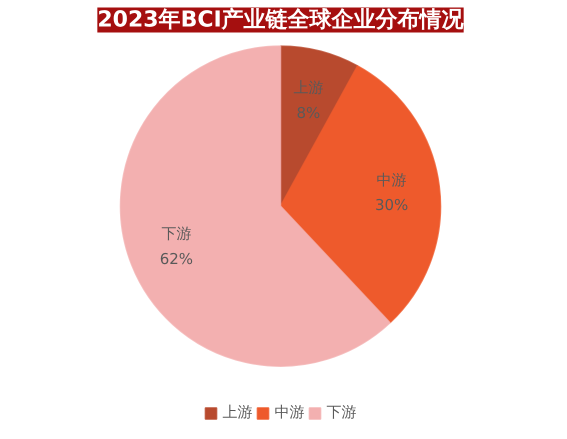 The width and height of the screenshot is (567, 439). What do you see at coordinates (237, 412) in the screenshot?
I see `legend-label: 上游` at bounding box center [237, 412].